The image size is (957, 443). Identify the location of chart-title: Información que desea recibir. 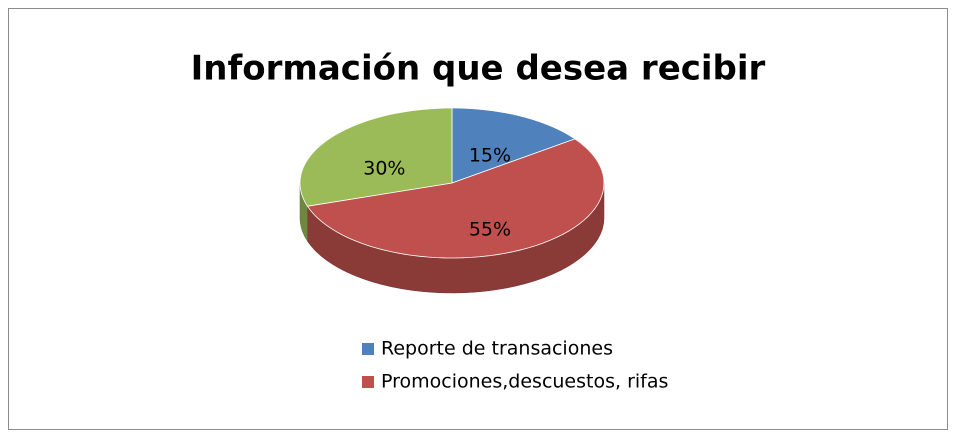
(478, 69).